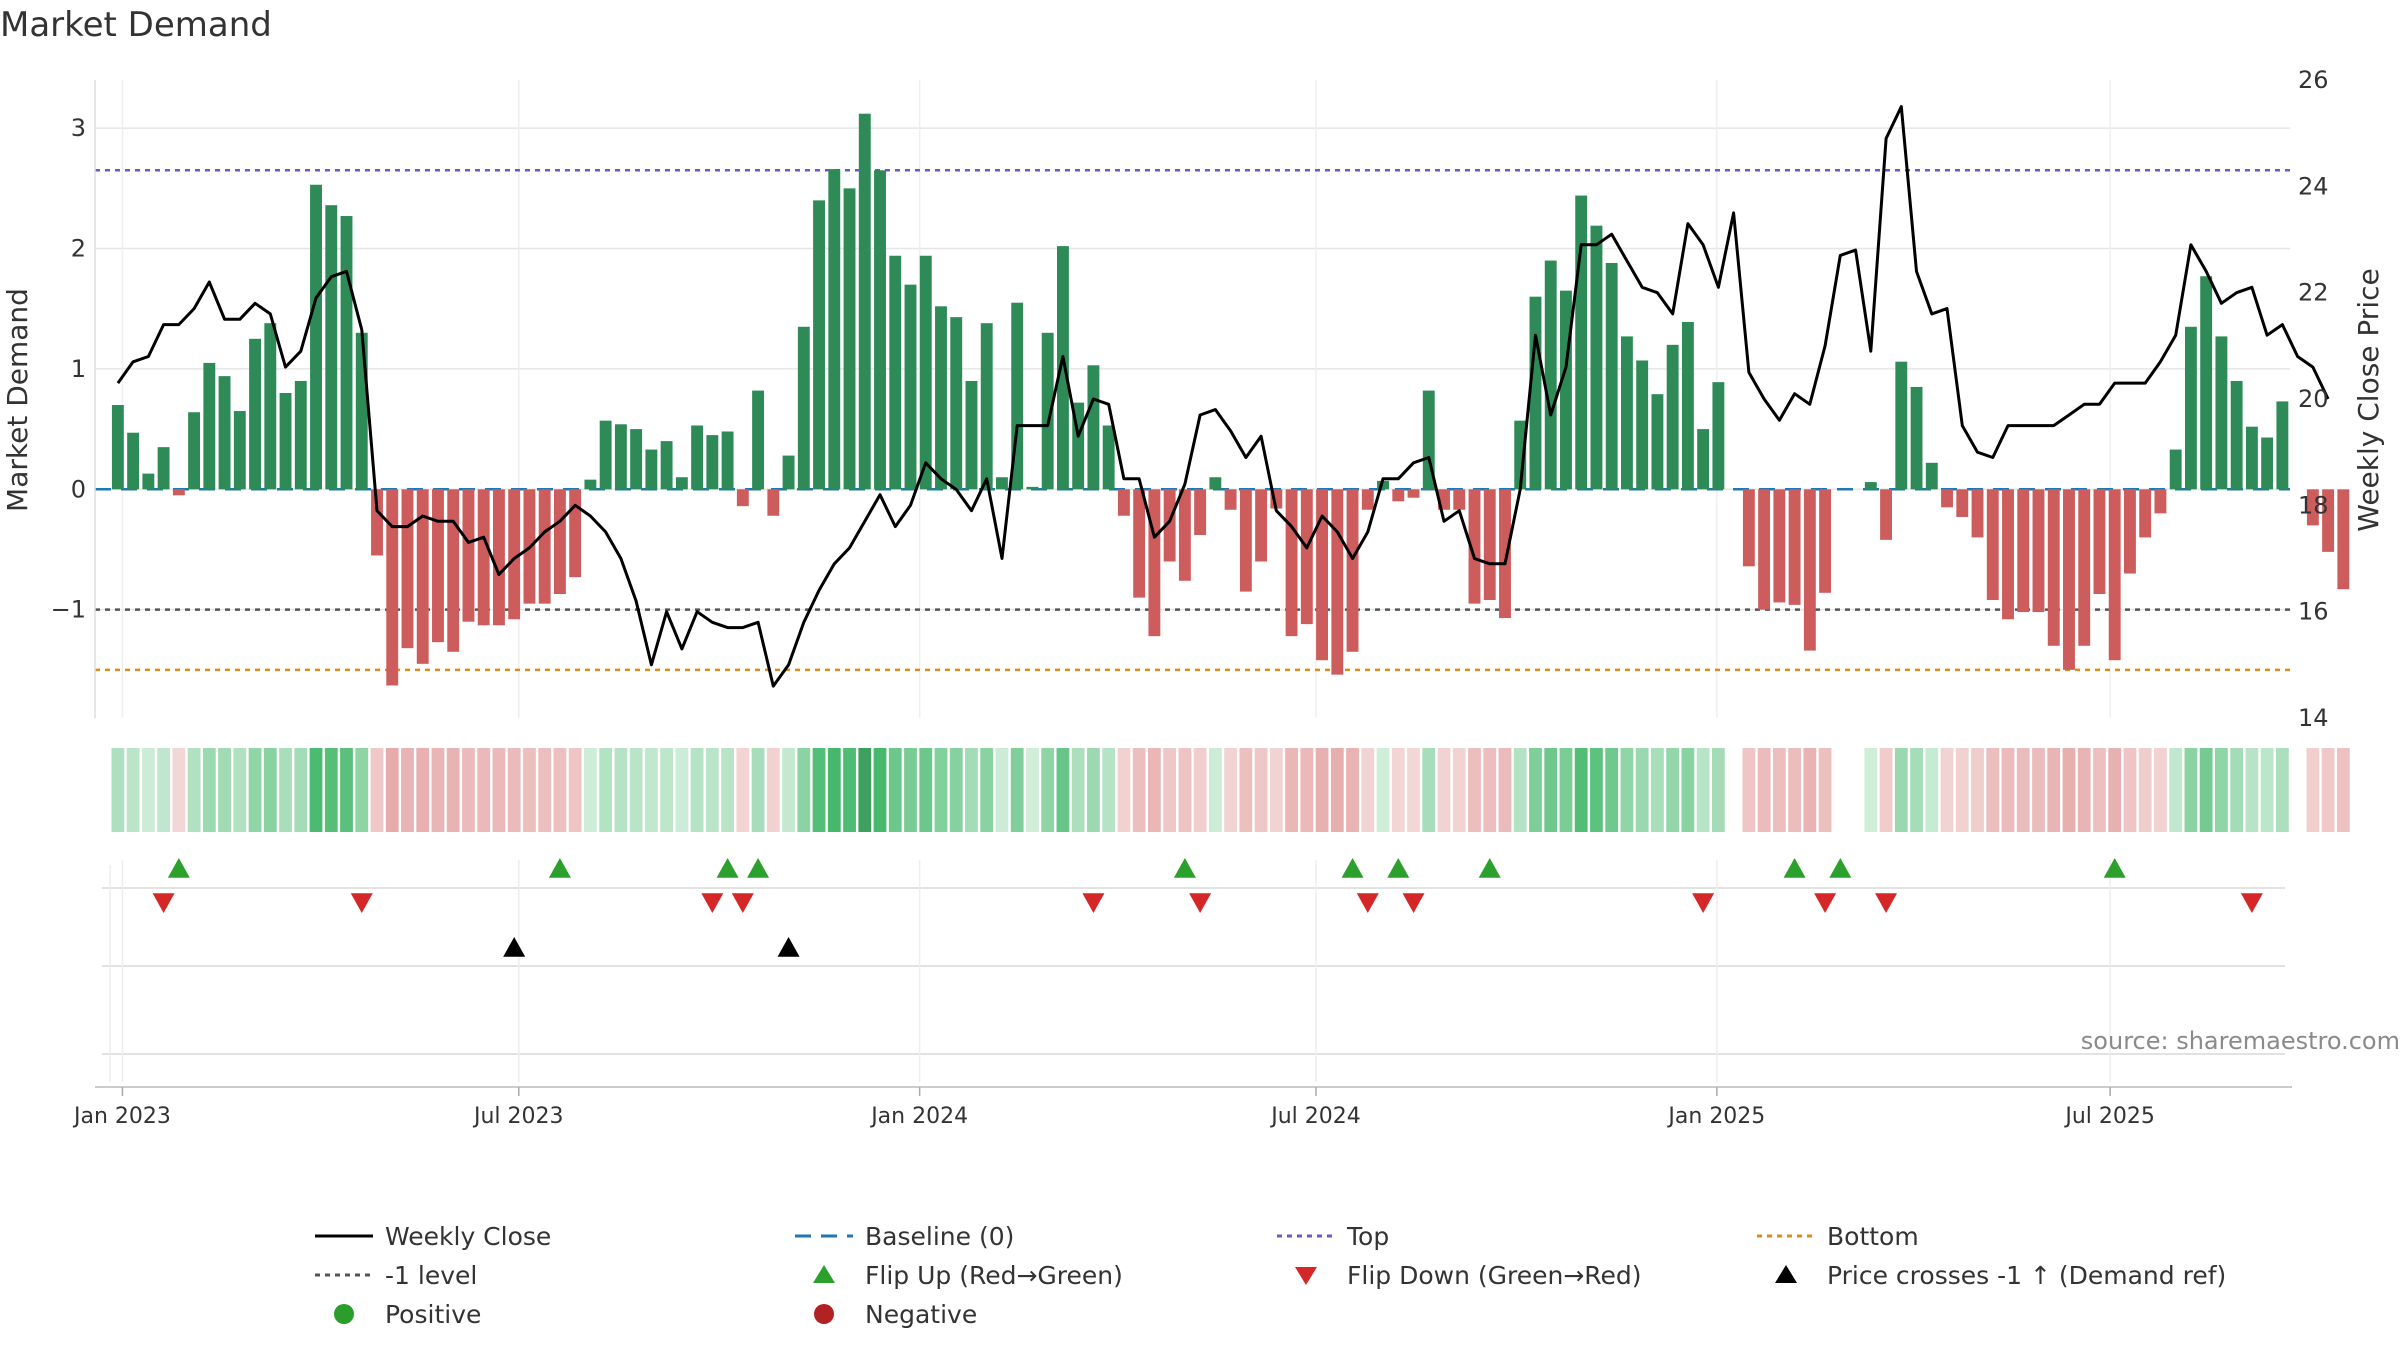 The width and height of the screenshot is (2400, 1350). What do you see at coordinates (361, 903) in the screenshot?
I see `flip-down-marker` at bounding box center [361, 903].